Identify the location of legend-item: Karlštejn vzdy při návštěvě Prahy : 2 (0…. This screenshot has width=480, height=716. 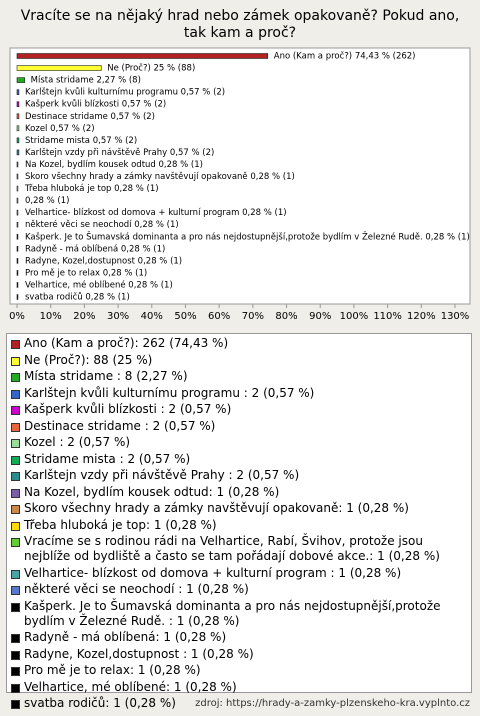
(239, 475).